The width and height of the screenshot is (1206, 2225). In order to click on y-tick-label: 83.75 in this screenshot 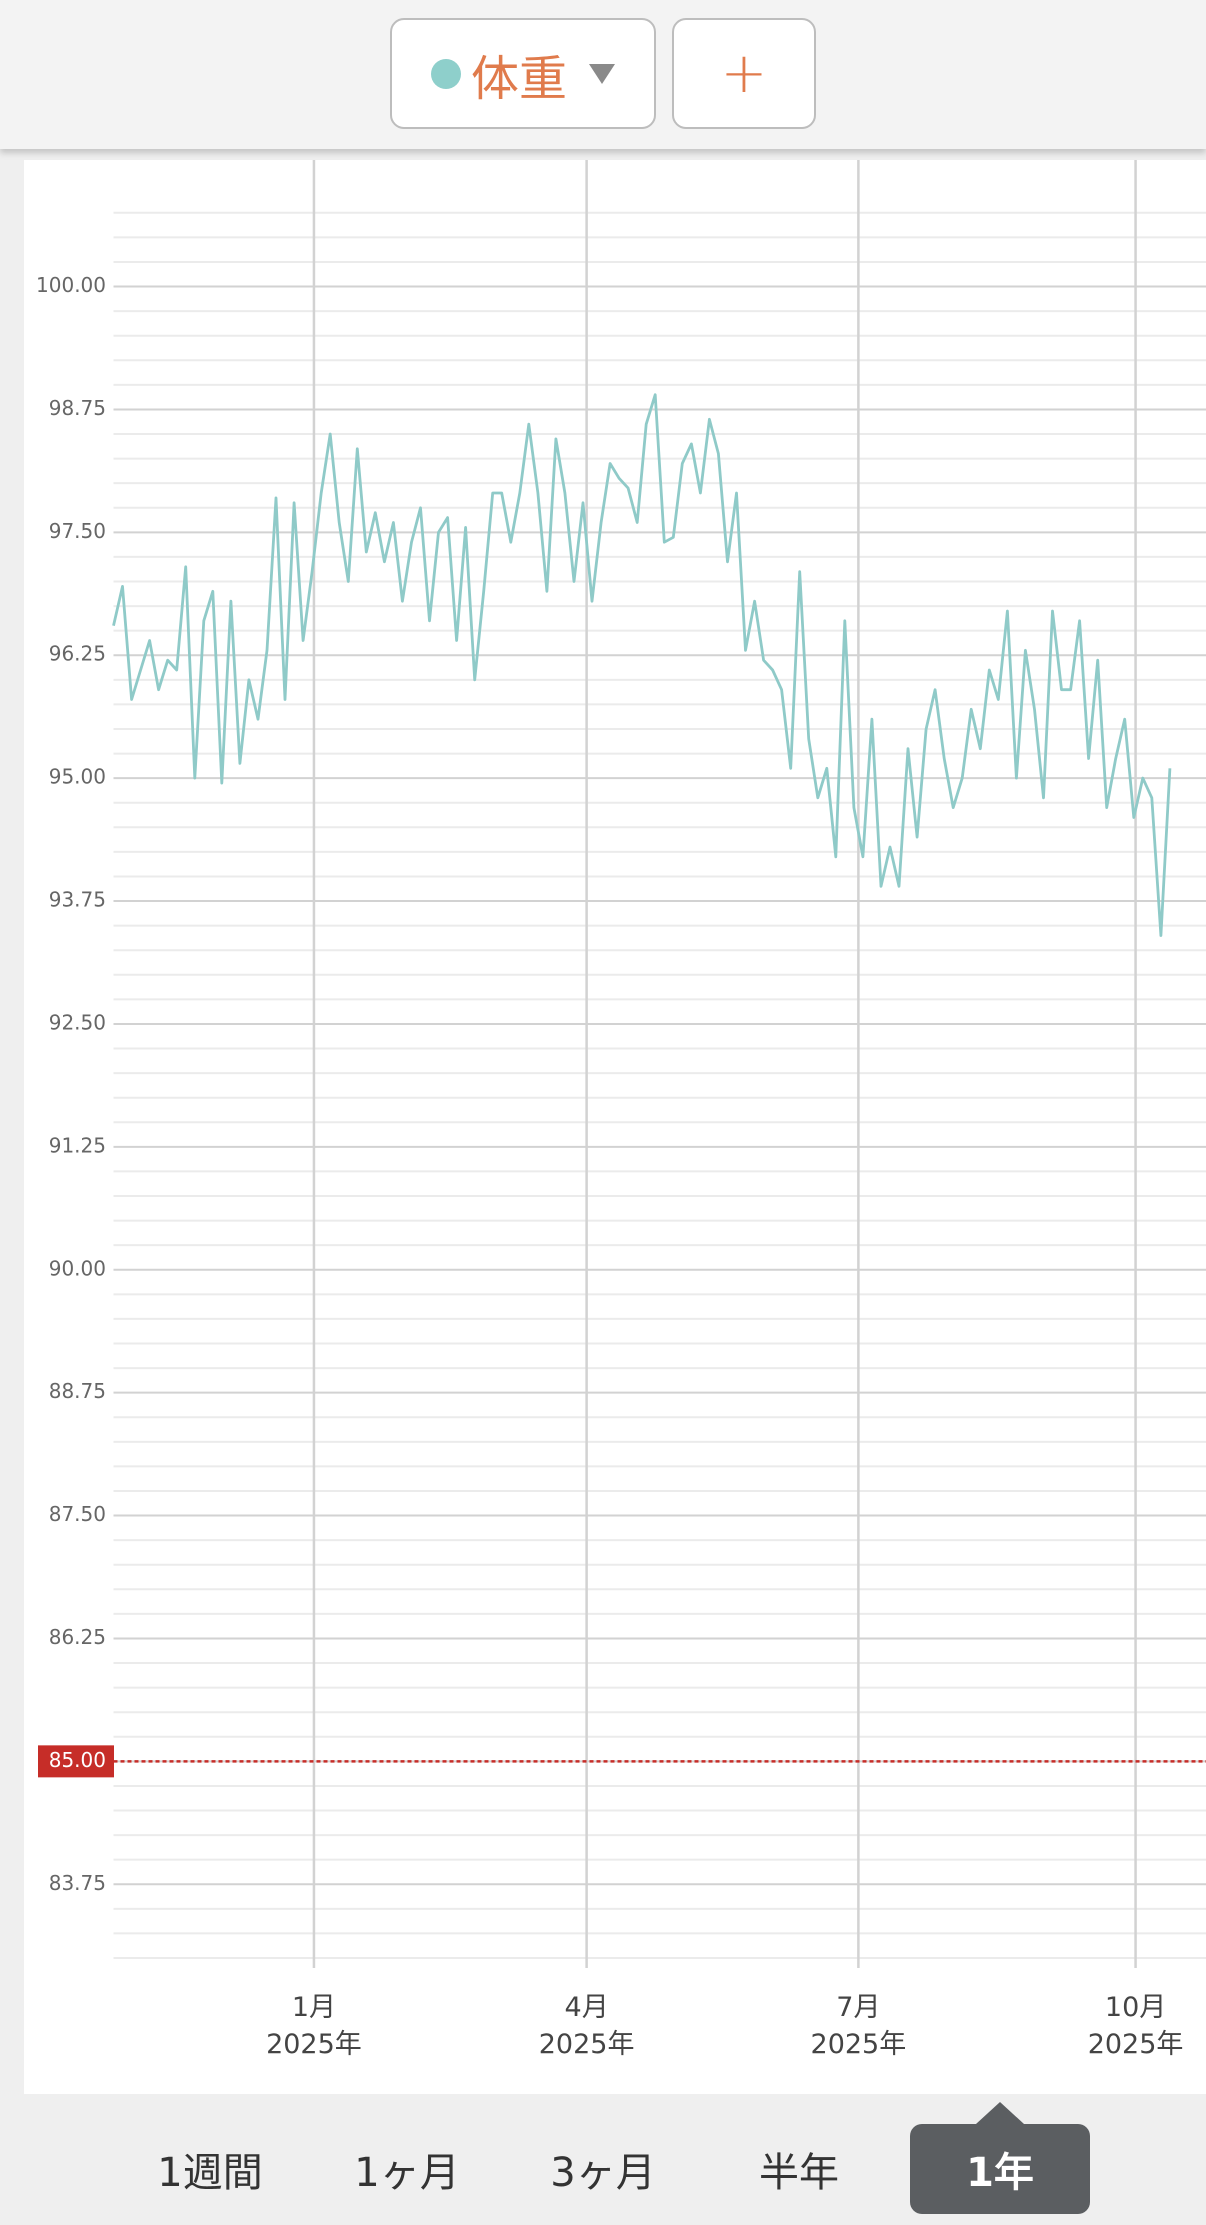, I will do `click(77, 1883)`.